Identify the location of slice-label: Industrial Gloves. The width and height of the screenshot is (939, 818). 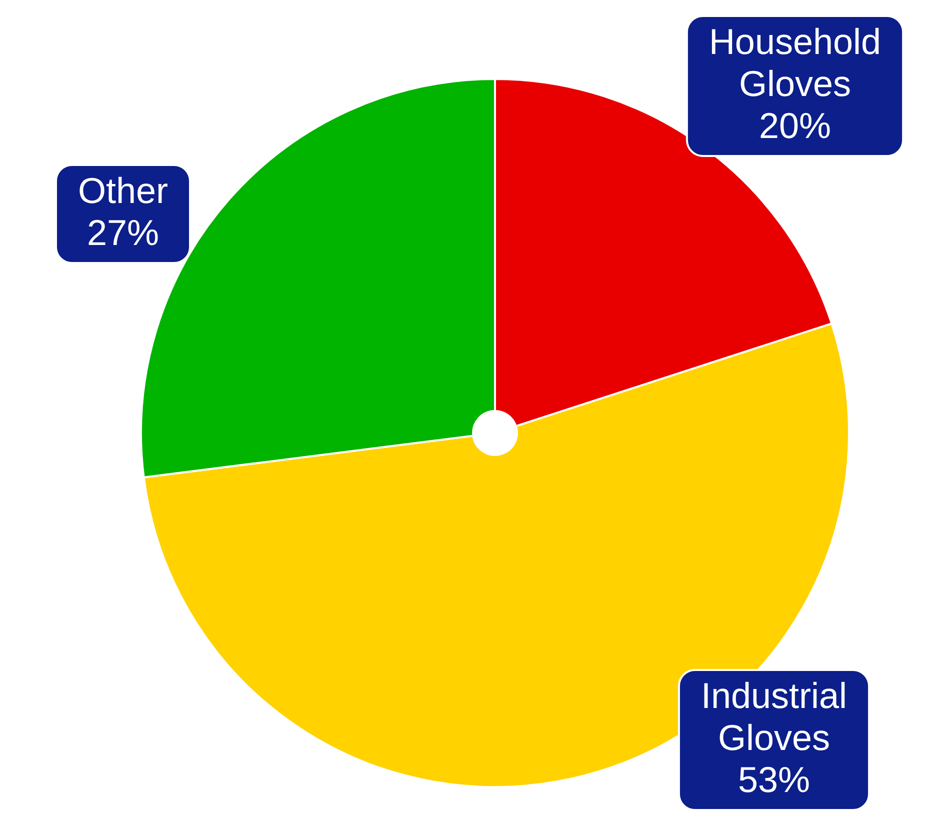
(774, 716).